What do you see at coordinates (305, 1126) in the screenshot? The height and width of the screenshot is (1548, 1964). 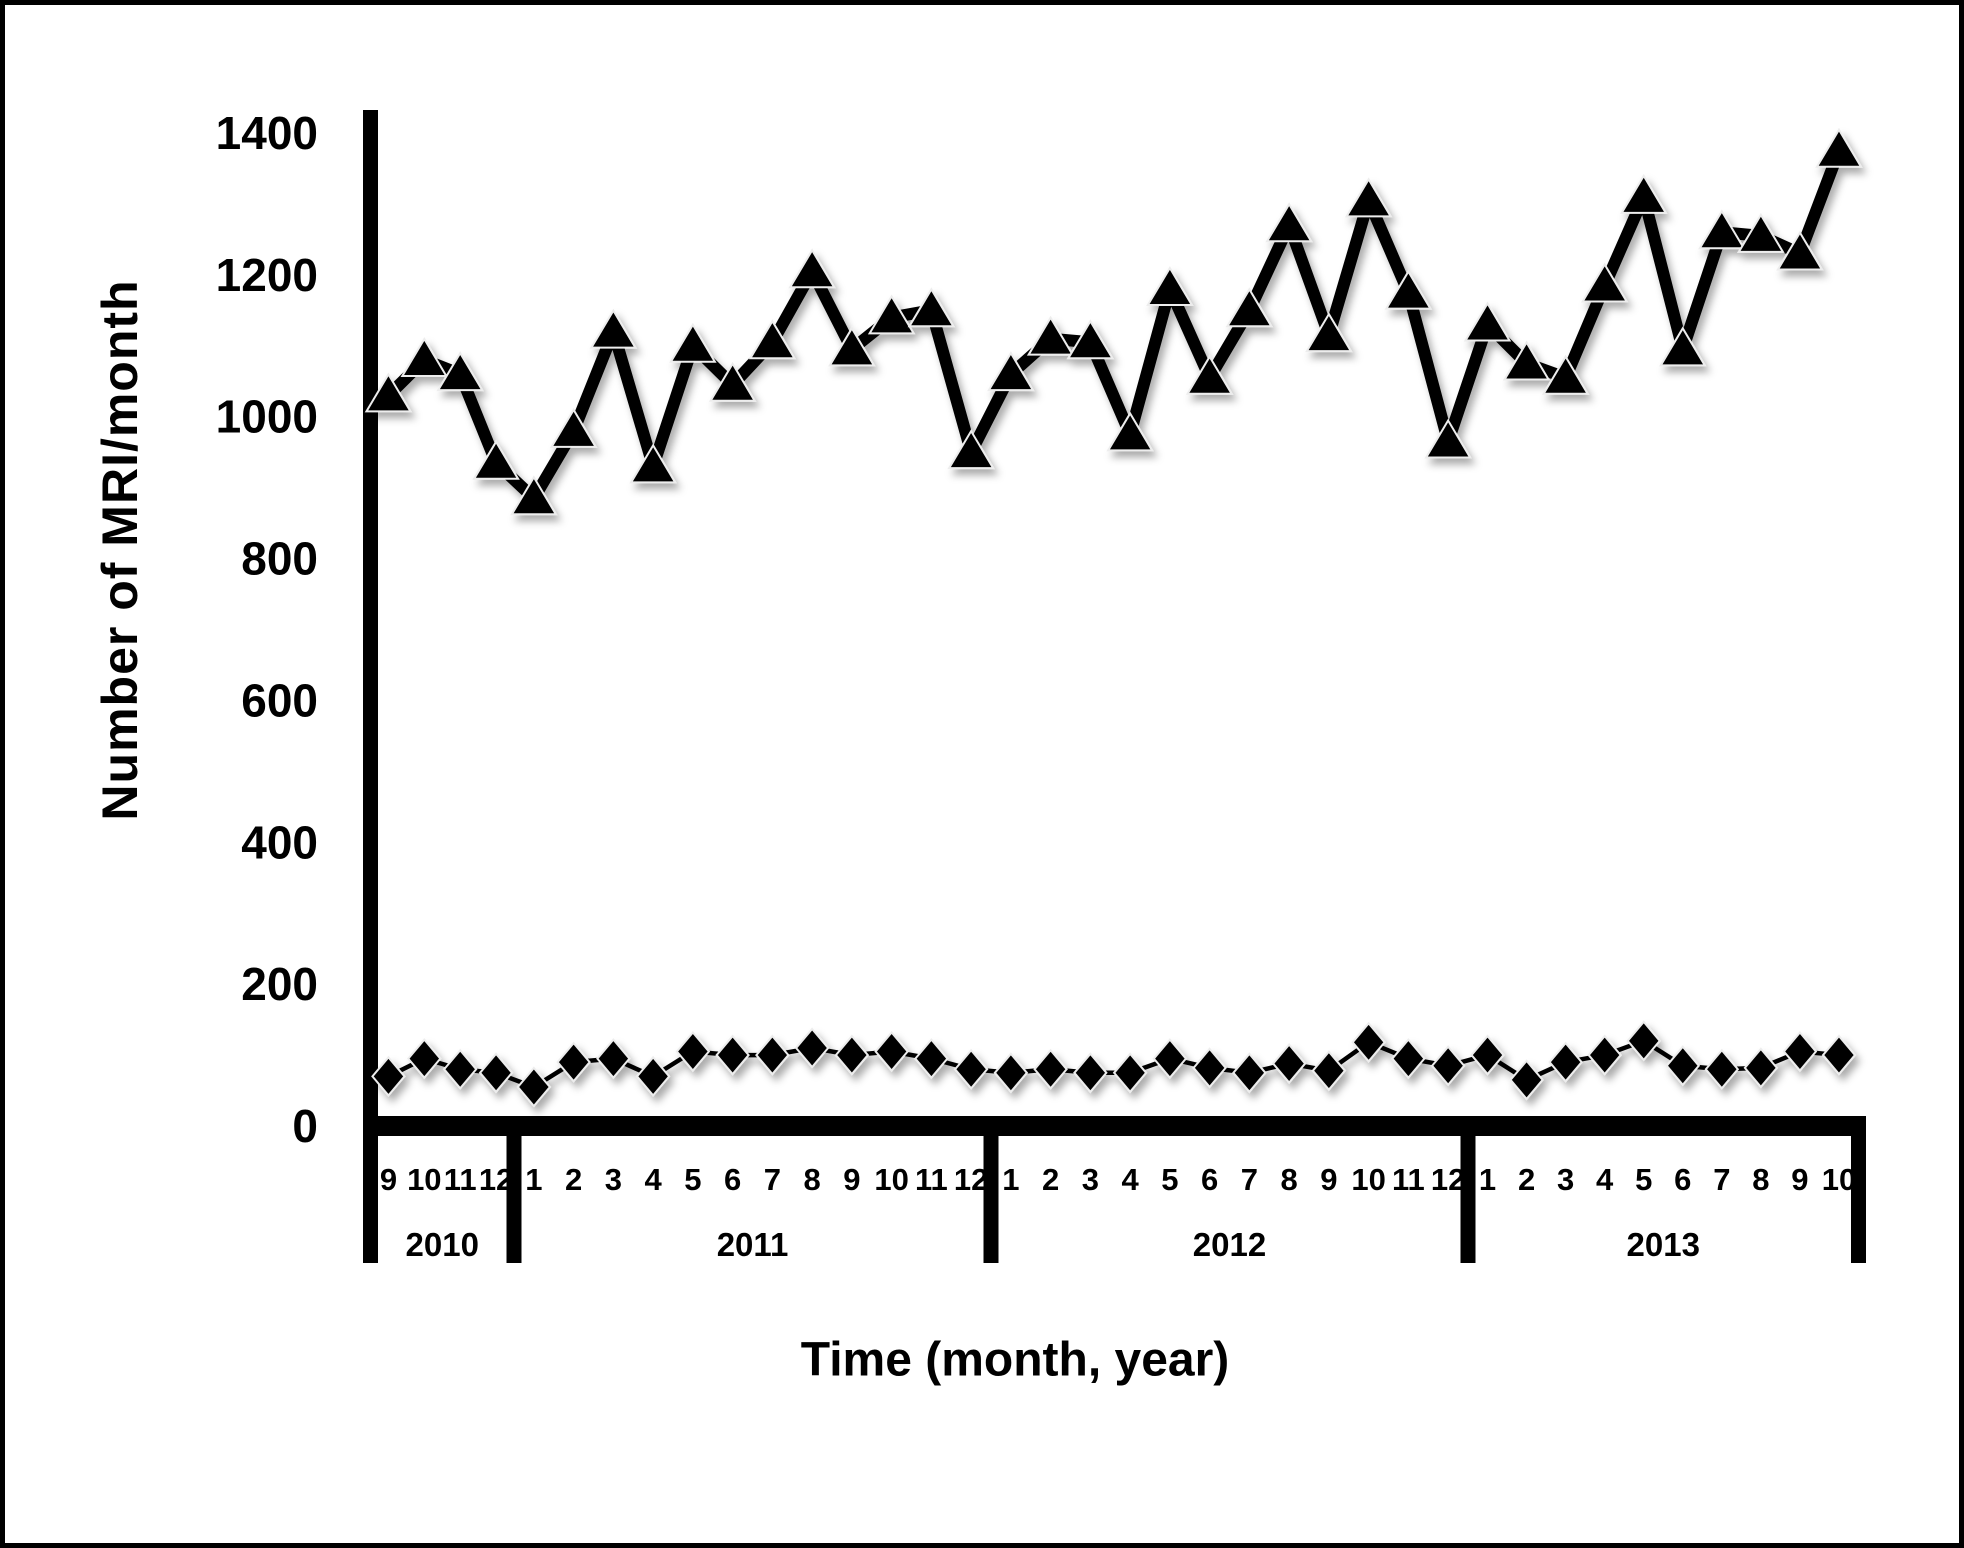 I see `y-tick-label: 0` at bounding box center [305, 1126].